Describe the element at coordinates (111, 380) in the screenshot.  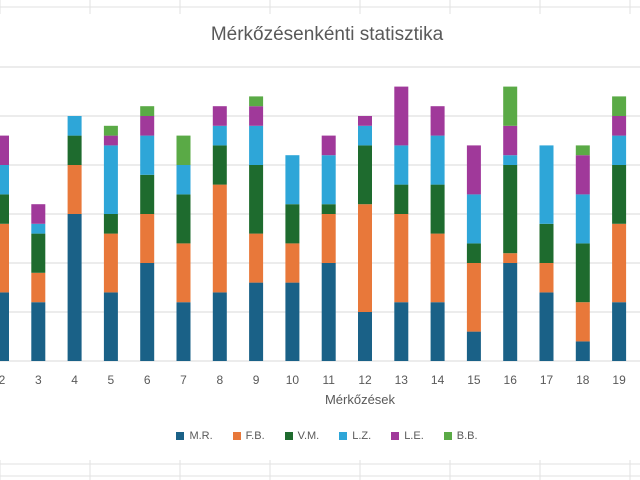
I see `x-tick-label: 5` at that location.